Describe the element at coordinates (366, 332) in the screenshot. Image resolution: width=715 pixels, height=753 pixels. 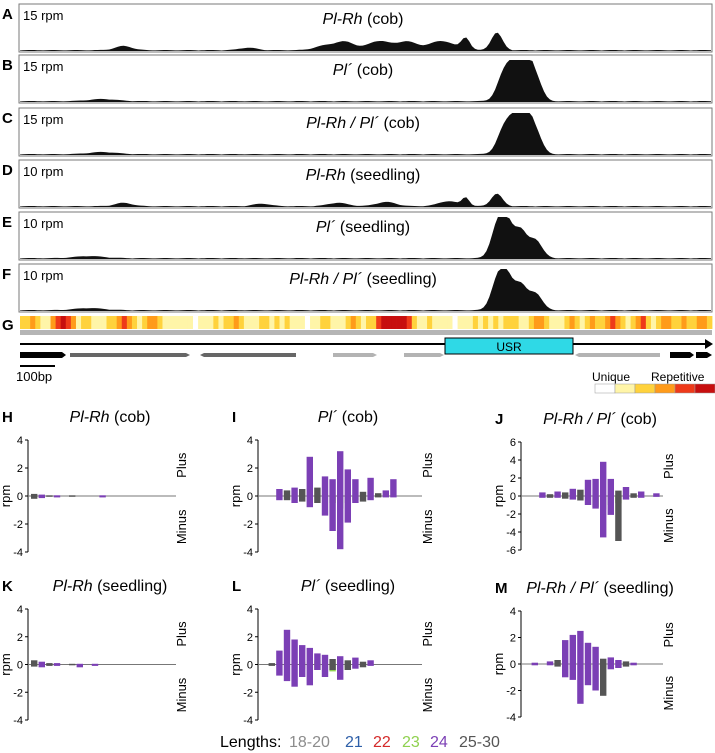
I see `heatmap-underline` at that location.